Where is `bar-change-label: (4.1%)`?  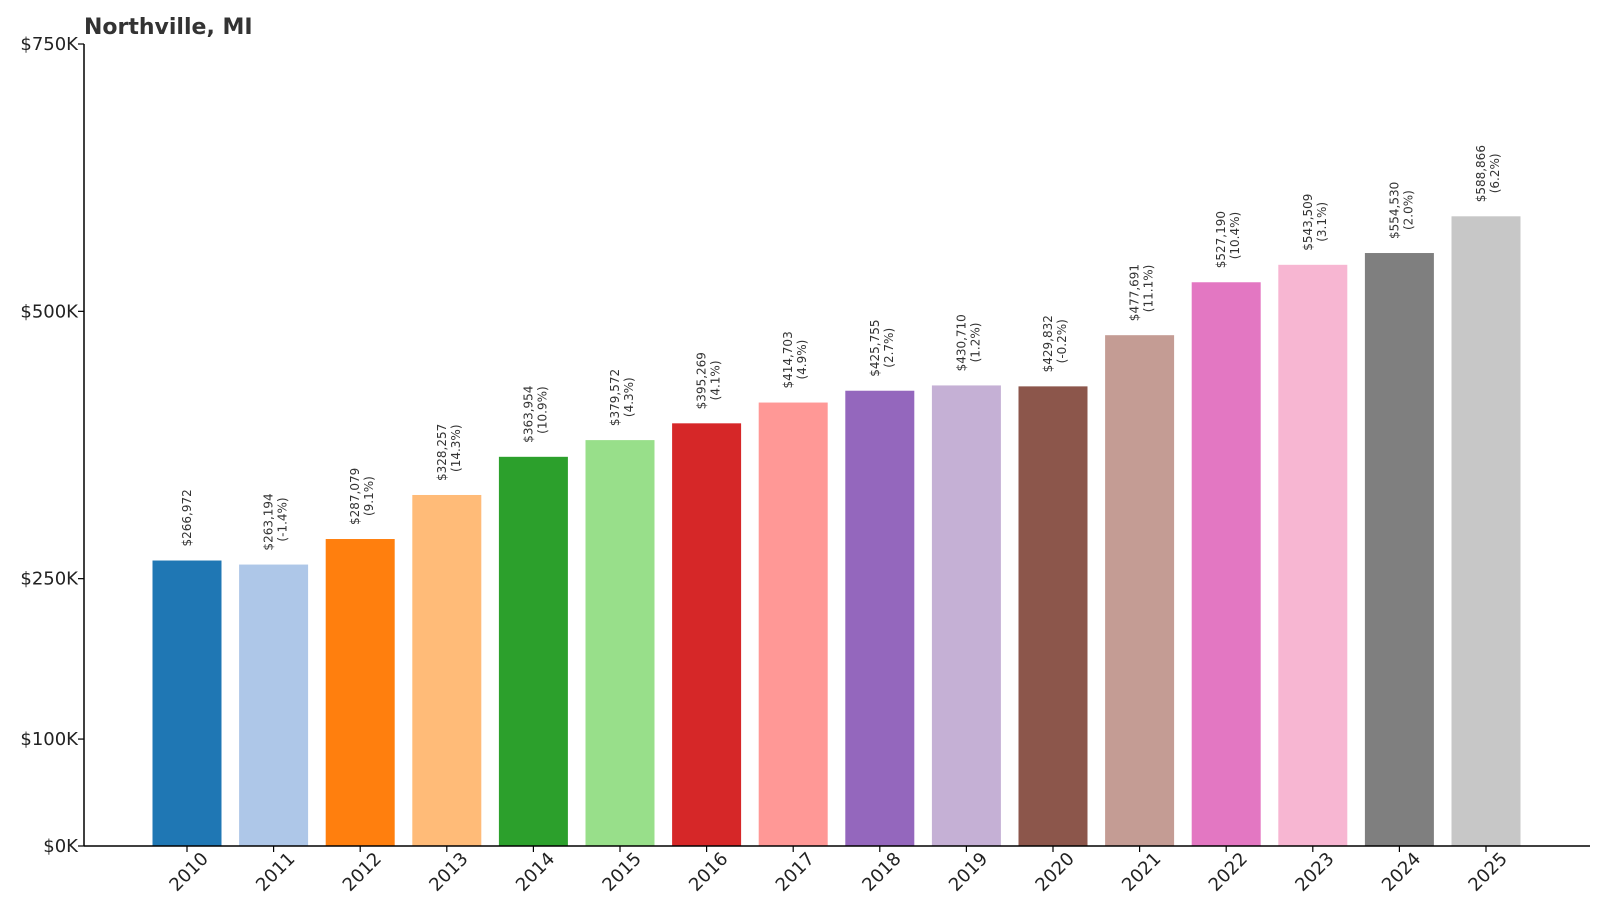
bar-change-label: (4.1%) is located at coordinates (716, 380).